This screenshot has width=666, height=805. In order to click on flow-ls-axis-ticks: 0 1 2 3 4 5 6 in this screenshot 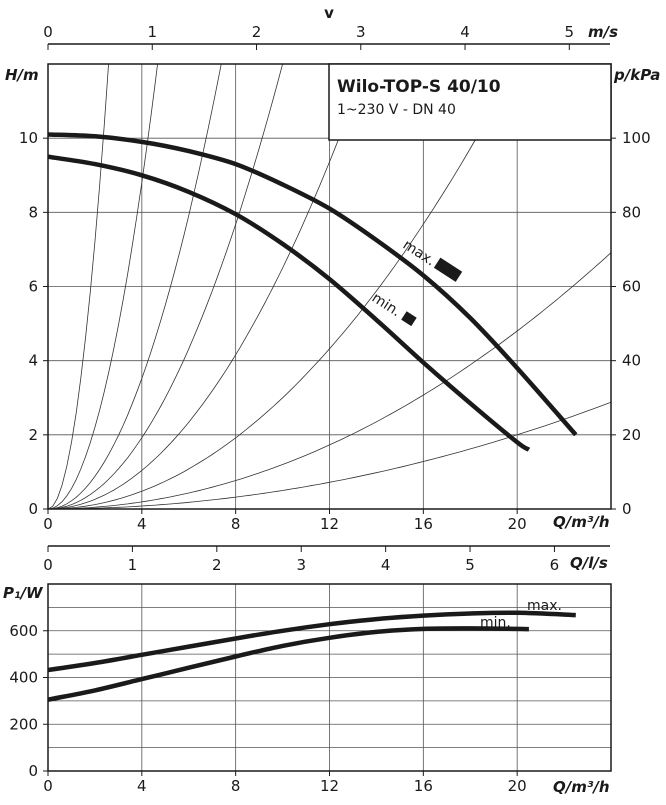, I will do `click(301, 560)`.